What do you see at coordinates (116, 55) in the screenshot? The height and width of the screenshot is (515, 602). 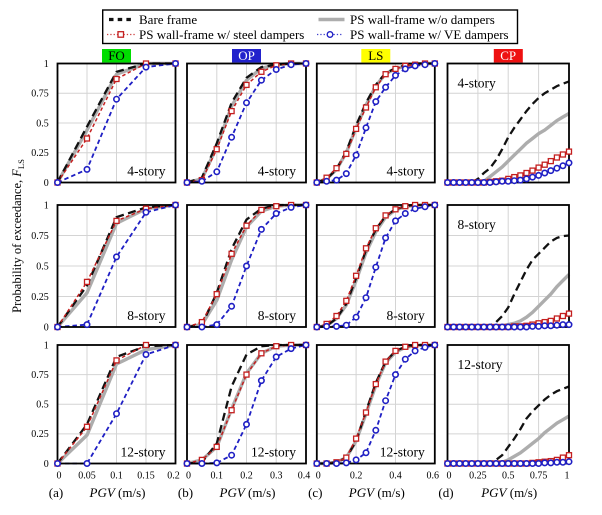 I see `svg-text: FO` at bounding box center [116, 55].